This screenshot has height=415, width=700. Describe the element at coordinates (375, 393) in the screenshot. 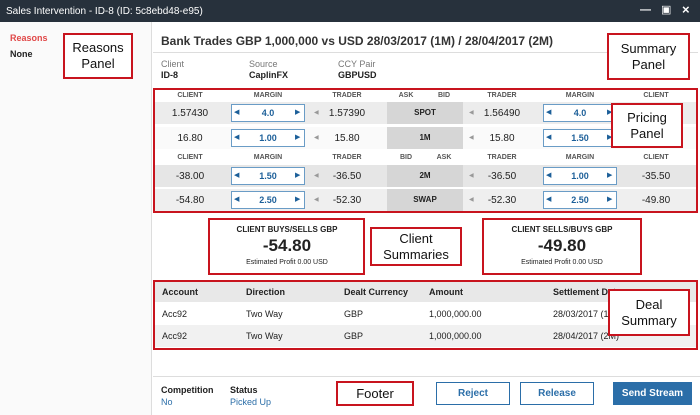

I see `annotation: Footer` at that location.